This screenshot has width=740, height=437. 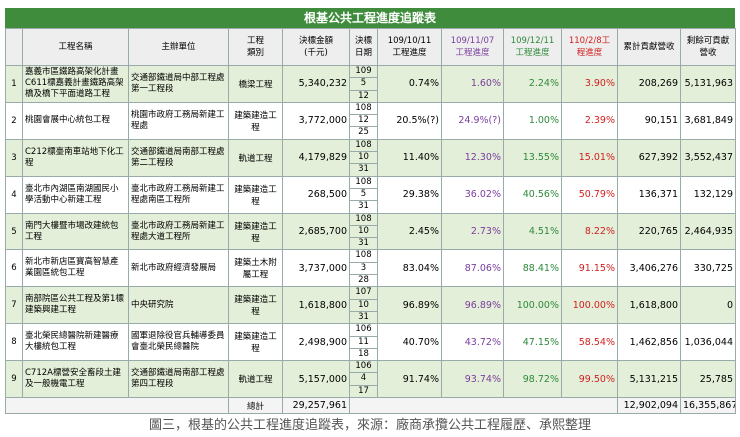 I want to click on date-part: 12, so click(x=363, y=95).